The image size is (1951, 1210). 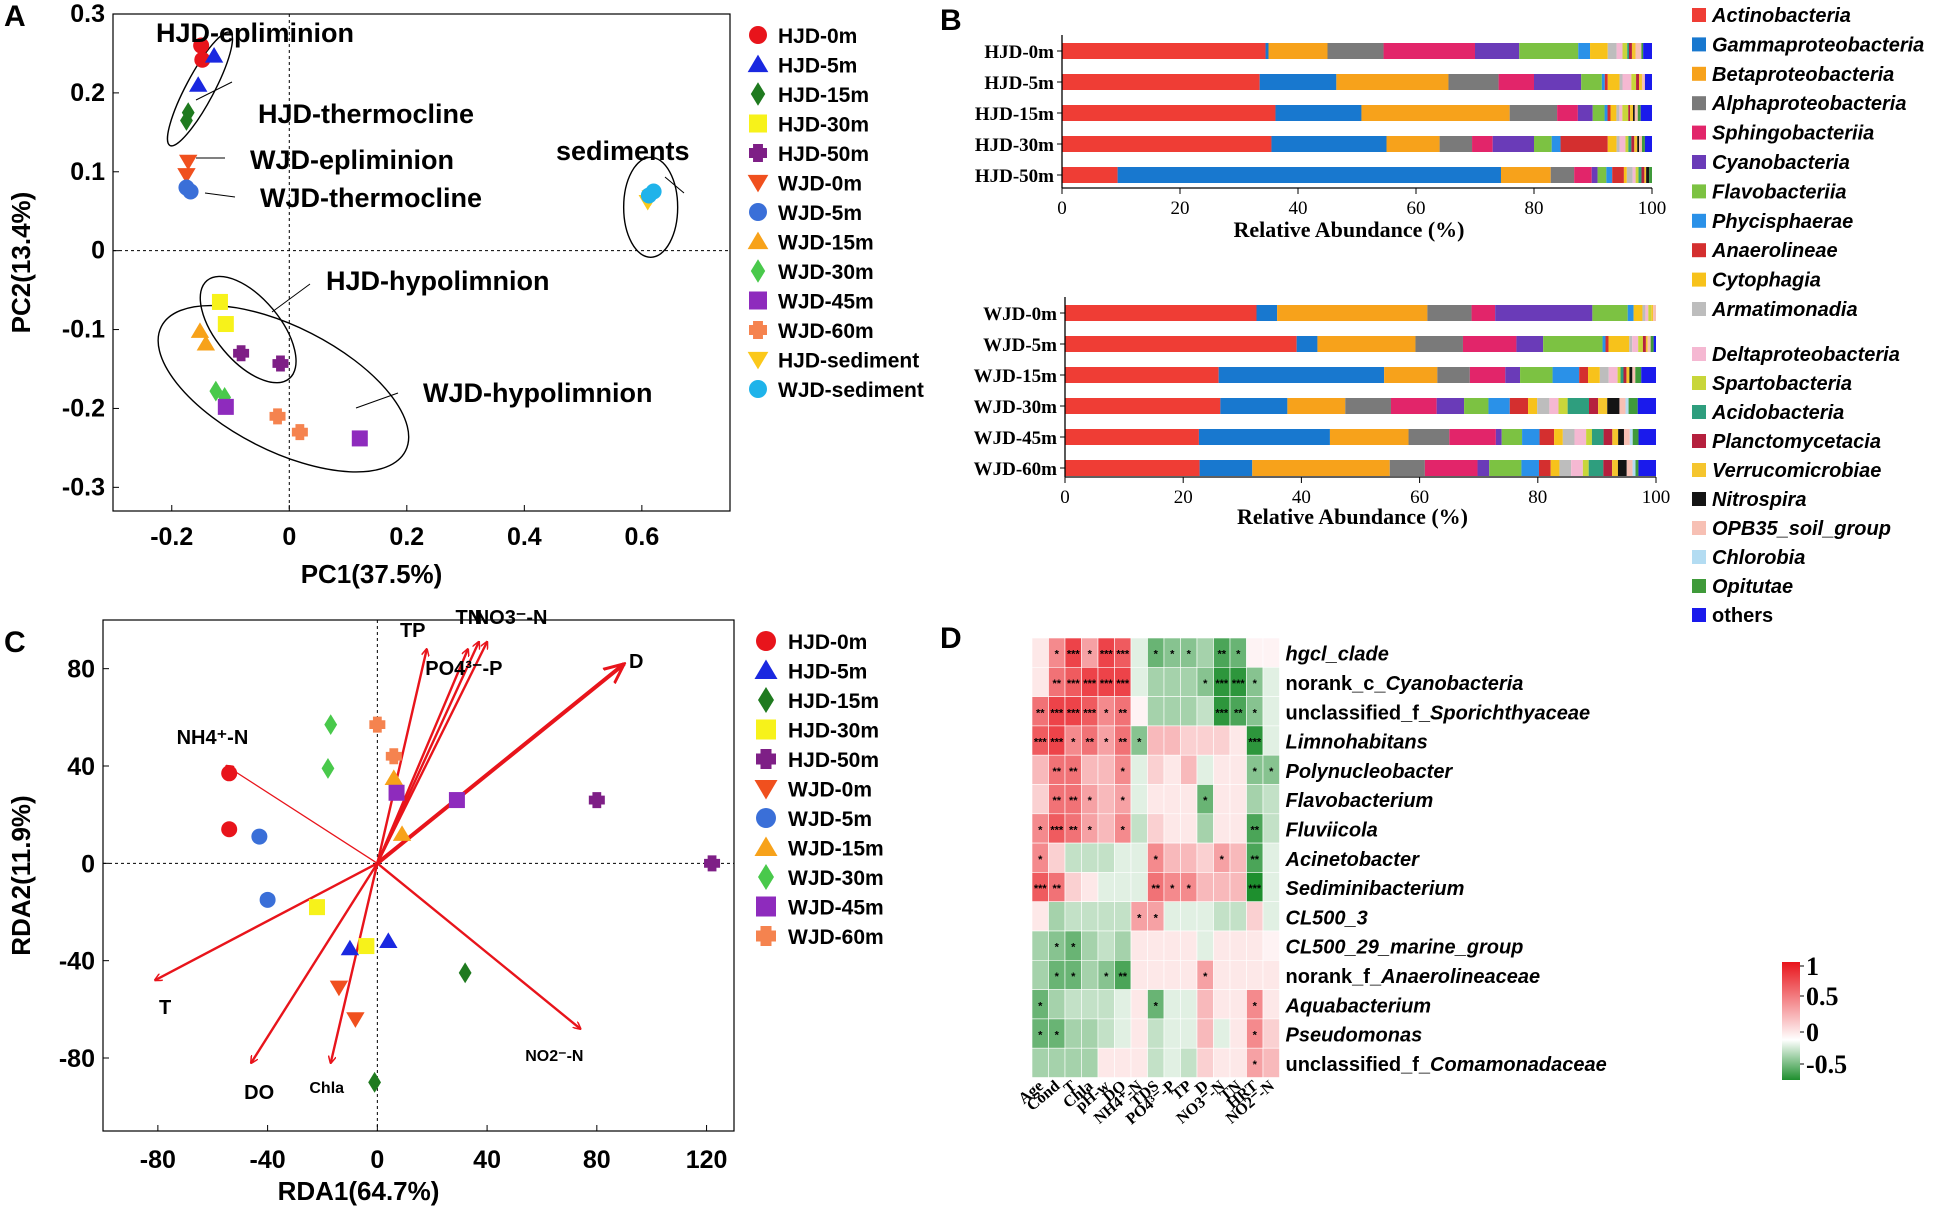 What do you see at coordinates (707, 1160) in the screenshot?
I see `x-tick-label: 120` at bounding box center [707, 1160].